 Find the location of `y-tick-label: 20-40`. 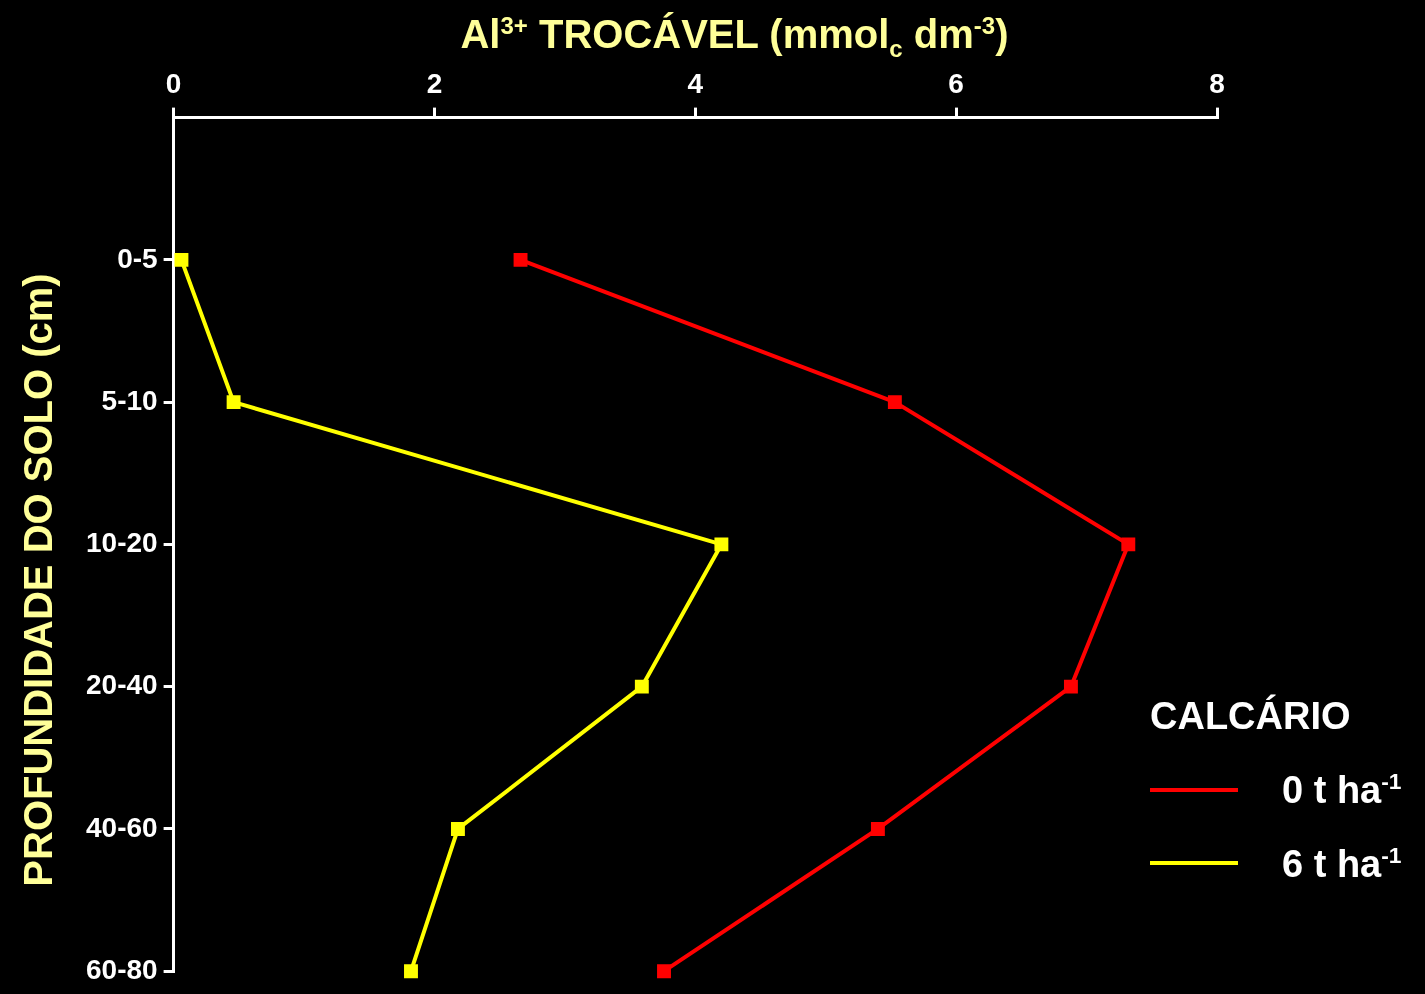

y-tick-label: 20-40 is located at coordinates (121, 685).